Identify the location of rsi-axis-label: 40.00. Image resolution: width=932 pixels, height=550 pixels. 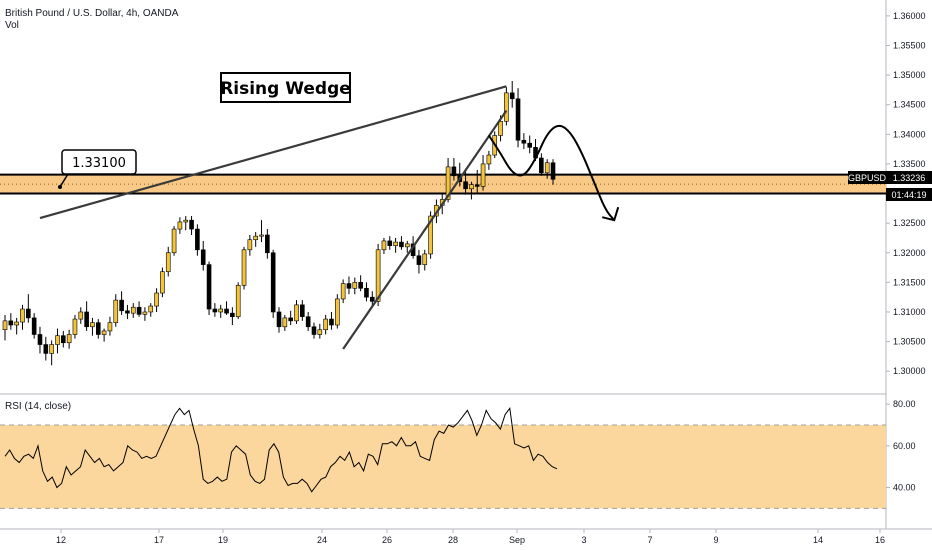
(904, 488).